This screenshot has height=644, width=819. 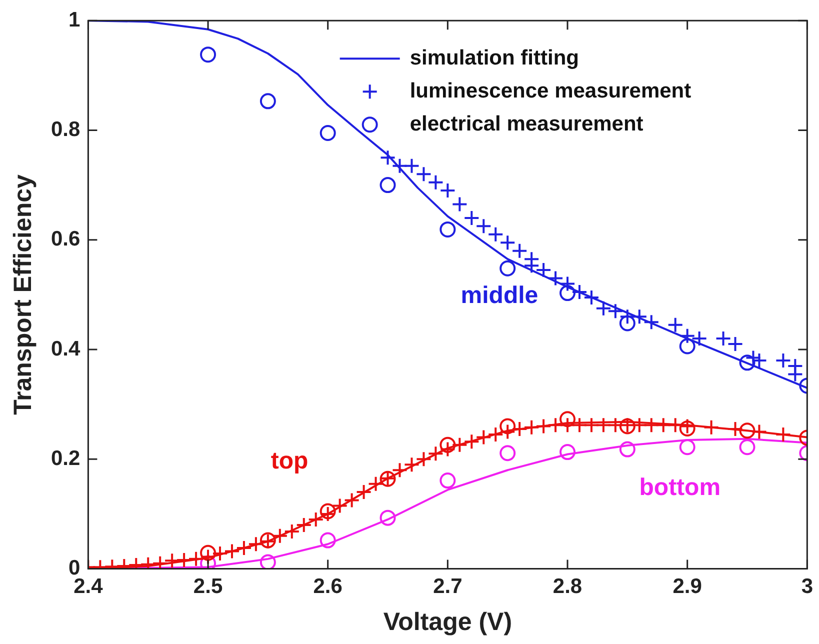 What do you see at coordinates (447, 586) in the screenshot?
I see `x-tick-label: 2.7` at bounding box center [447, 586].